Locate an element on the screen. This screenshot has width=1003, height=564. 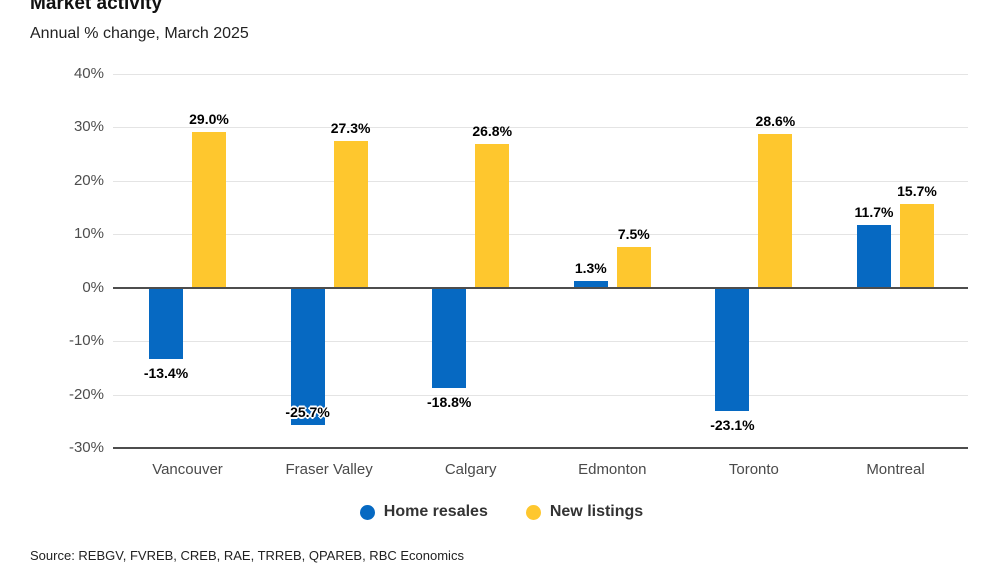
value-label: 11.7% is located at coordinates (874, 211).